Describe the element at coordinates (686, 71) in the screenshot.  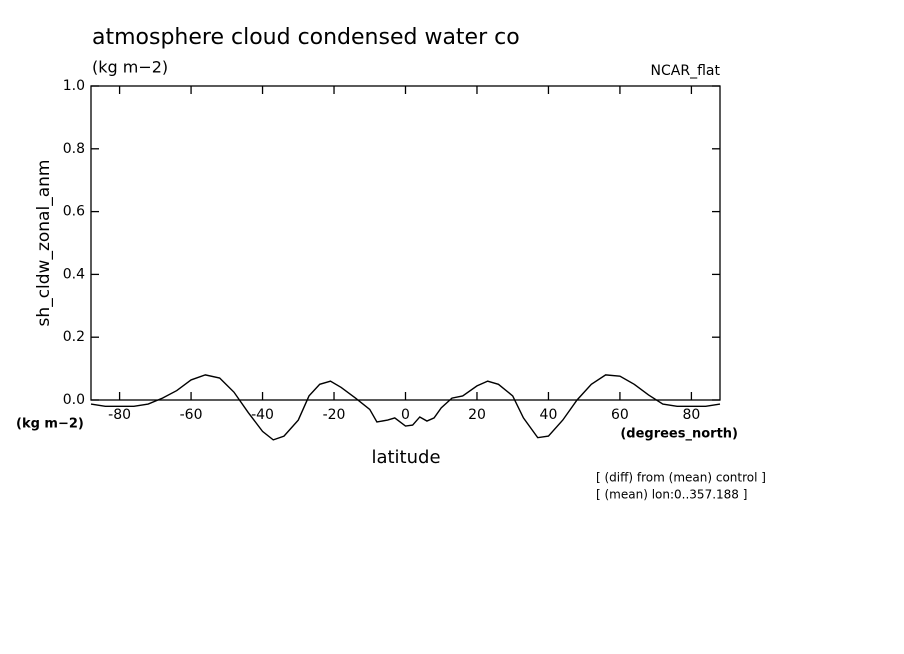
I see `corner-label: NCAR_flat` at that location.